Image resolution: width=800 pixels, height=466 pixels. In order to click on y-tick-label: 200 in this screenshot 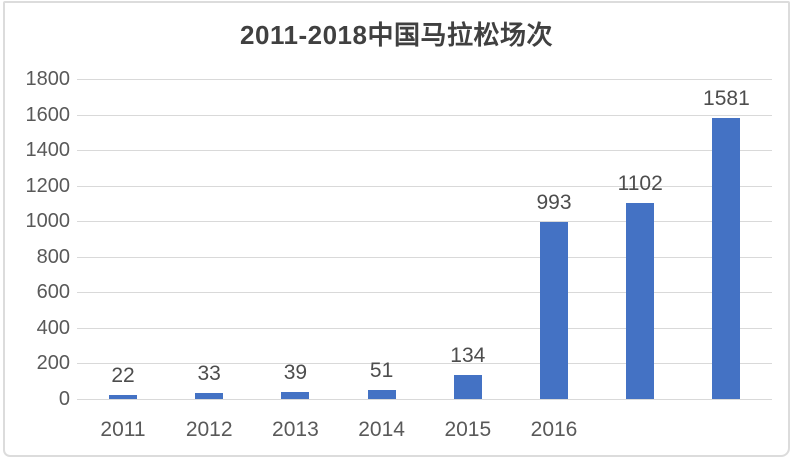, I will do `click(53, 363)`.